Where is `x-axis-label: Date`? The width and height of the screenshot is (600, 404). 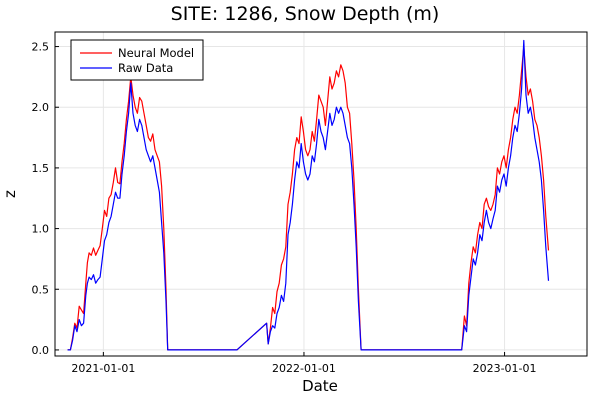
x-axis-label: Date is located at coordinates (320, 386).